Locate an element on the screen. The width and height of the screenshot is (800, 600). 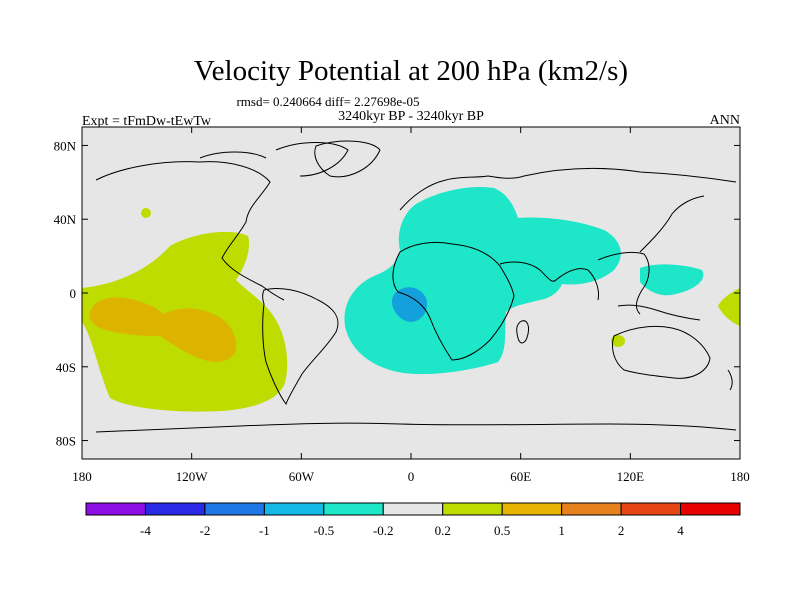
lon-tick-label: 60E is located at coordinates (520, 476).